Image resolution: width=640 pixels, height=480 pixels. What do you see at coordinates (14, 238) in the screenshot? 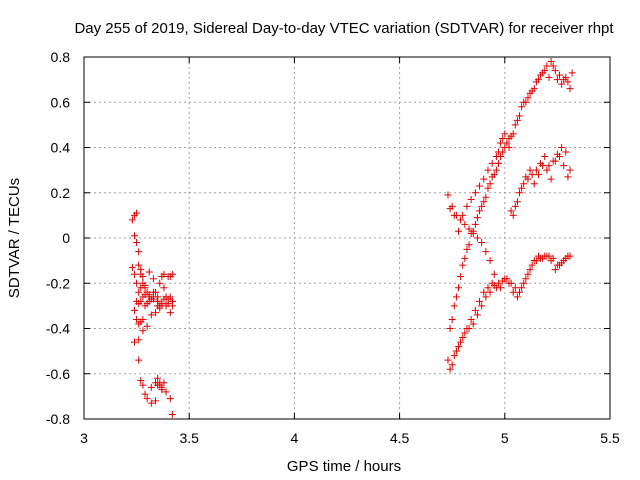
I see `y-axis-label: SDTVAR / TECUs` at bounding box center [14, 238].